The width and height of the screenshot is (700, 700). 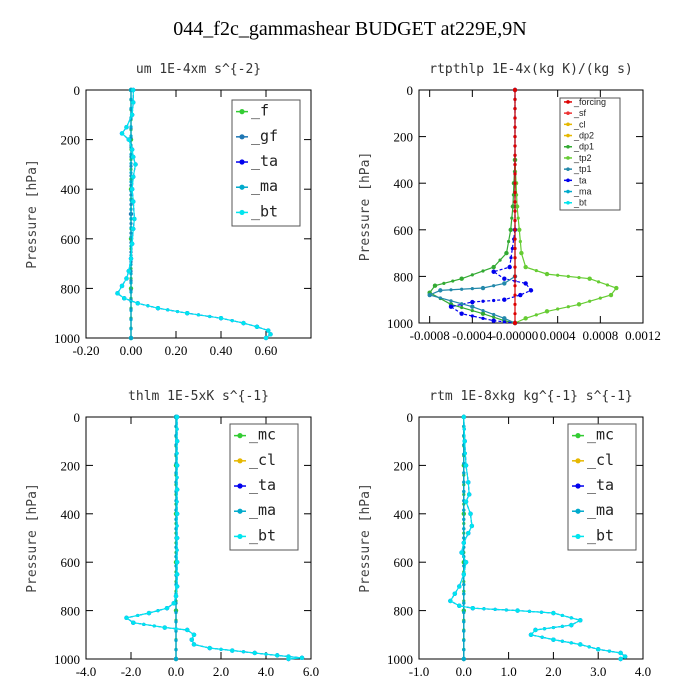 What do you see at coordinates (77, 90) in the screenshot?
I see `y-tick-label: 0` at bounding box center [77, 90].